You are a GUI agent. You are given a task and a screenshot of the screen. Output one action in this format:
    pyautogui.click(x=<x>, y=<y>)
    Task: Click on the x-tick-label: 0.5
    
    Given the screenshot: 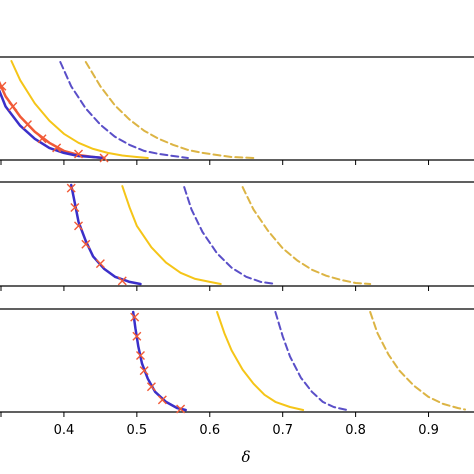 What is the action you would take?
    pyautogui.click(x=137, y=430)
    